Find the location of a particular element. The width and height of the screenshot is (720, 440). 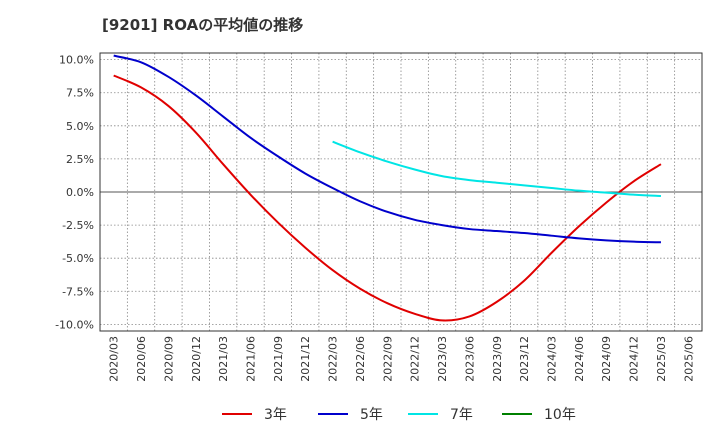

x-tick-label: 2025/03 is located at coordinates (661, 359).